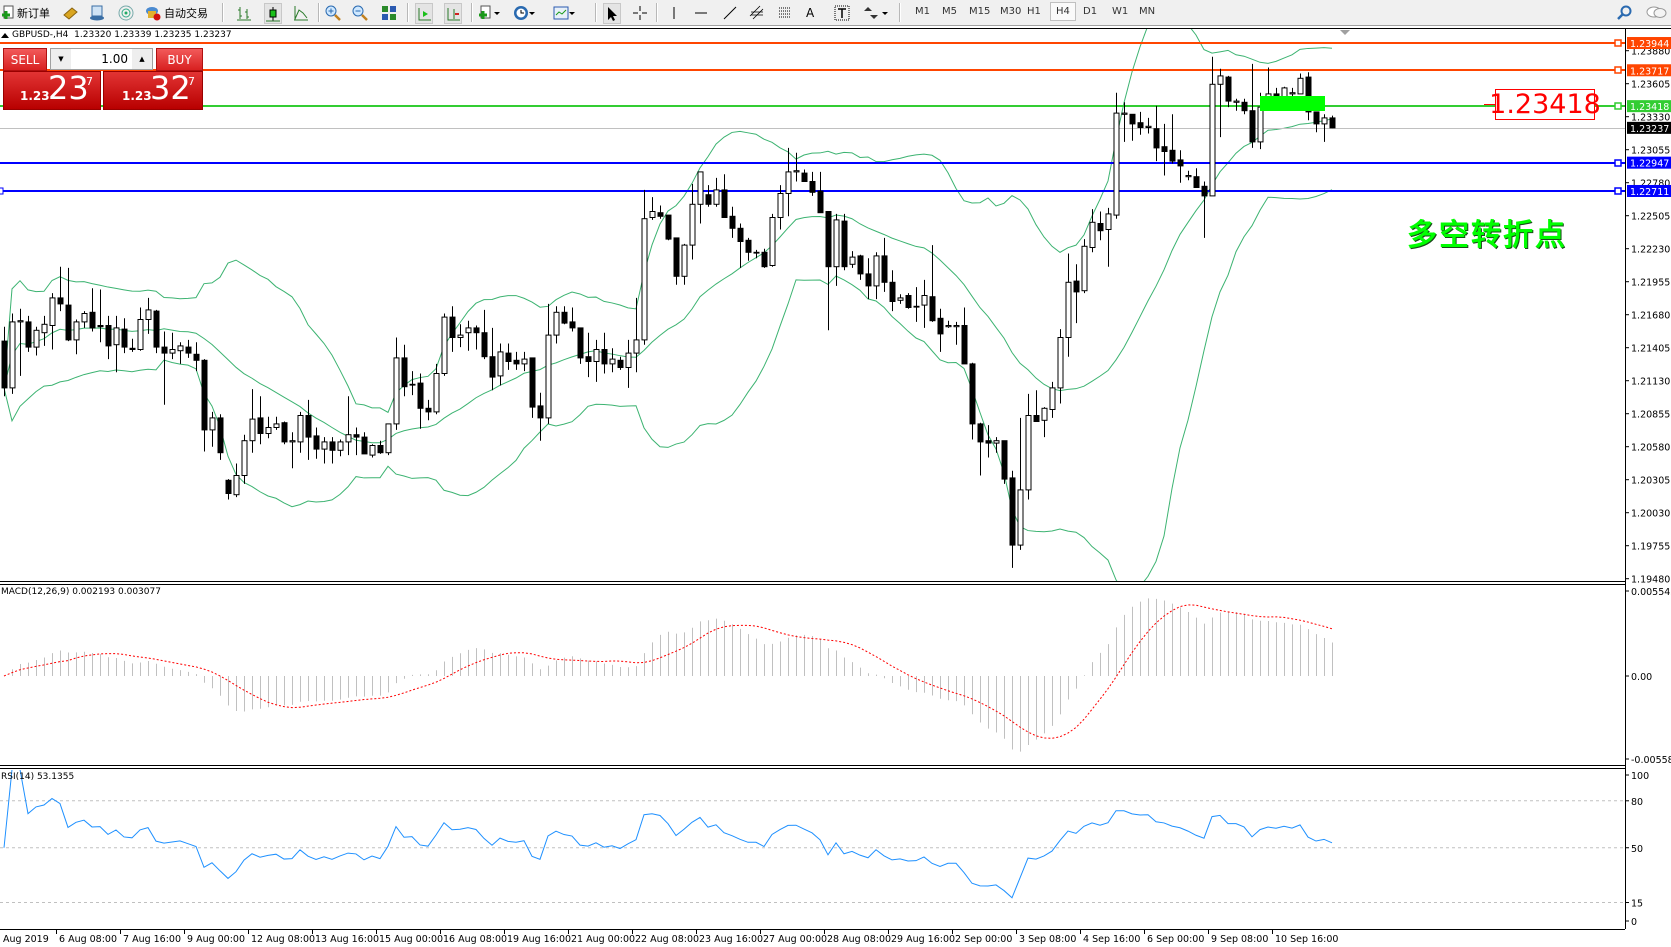  What do you see at coordinates (1292, 103) in the screenshot?
I see `green-zone-rectangle` at bounding box center [1292, 103].